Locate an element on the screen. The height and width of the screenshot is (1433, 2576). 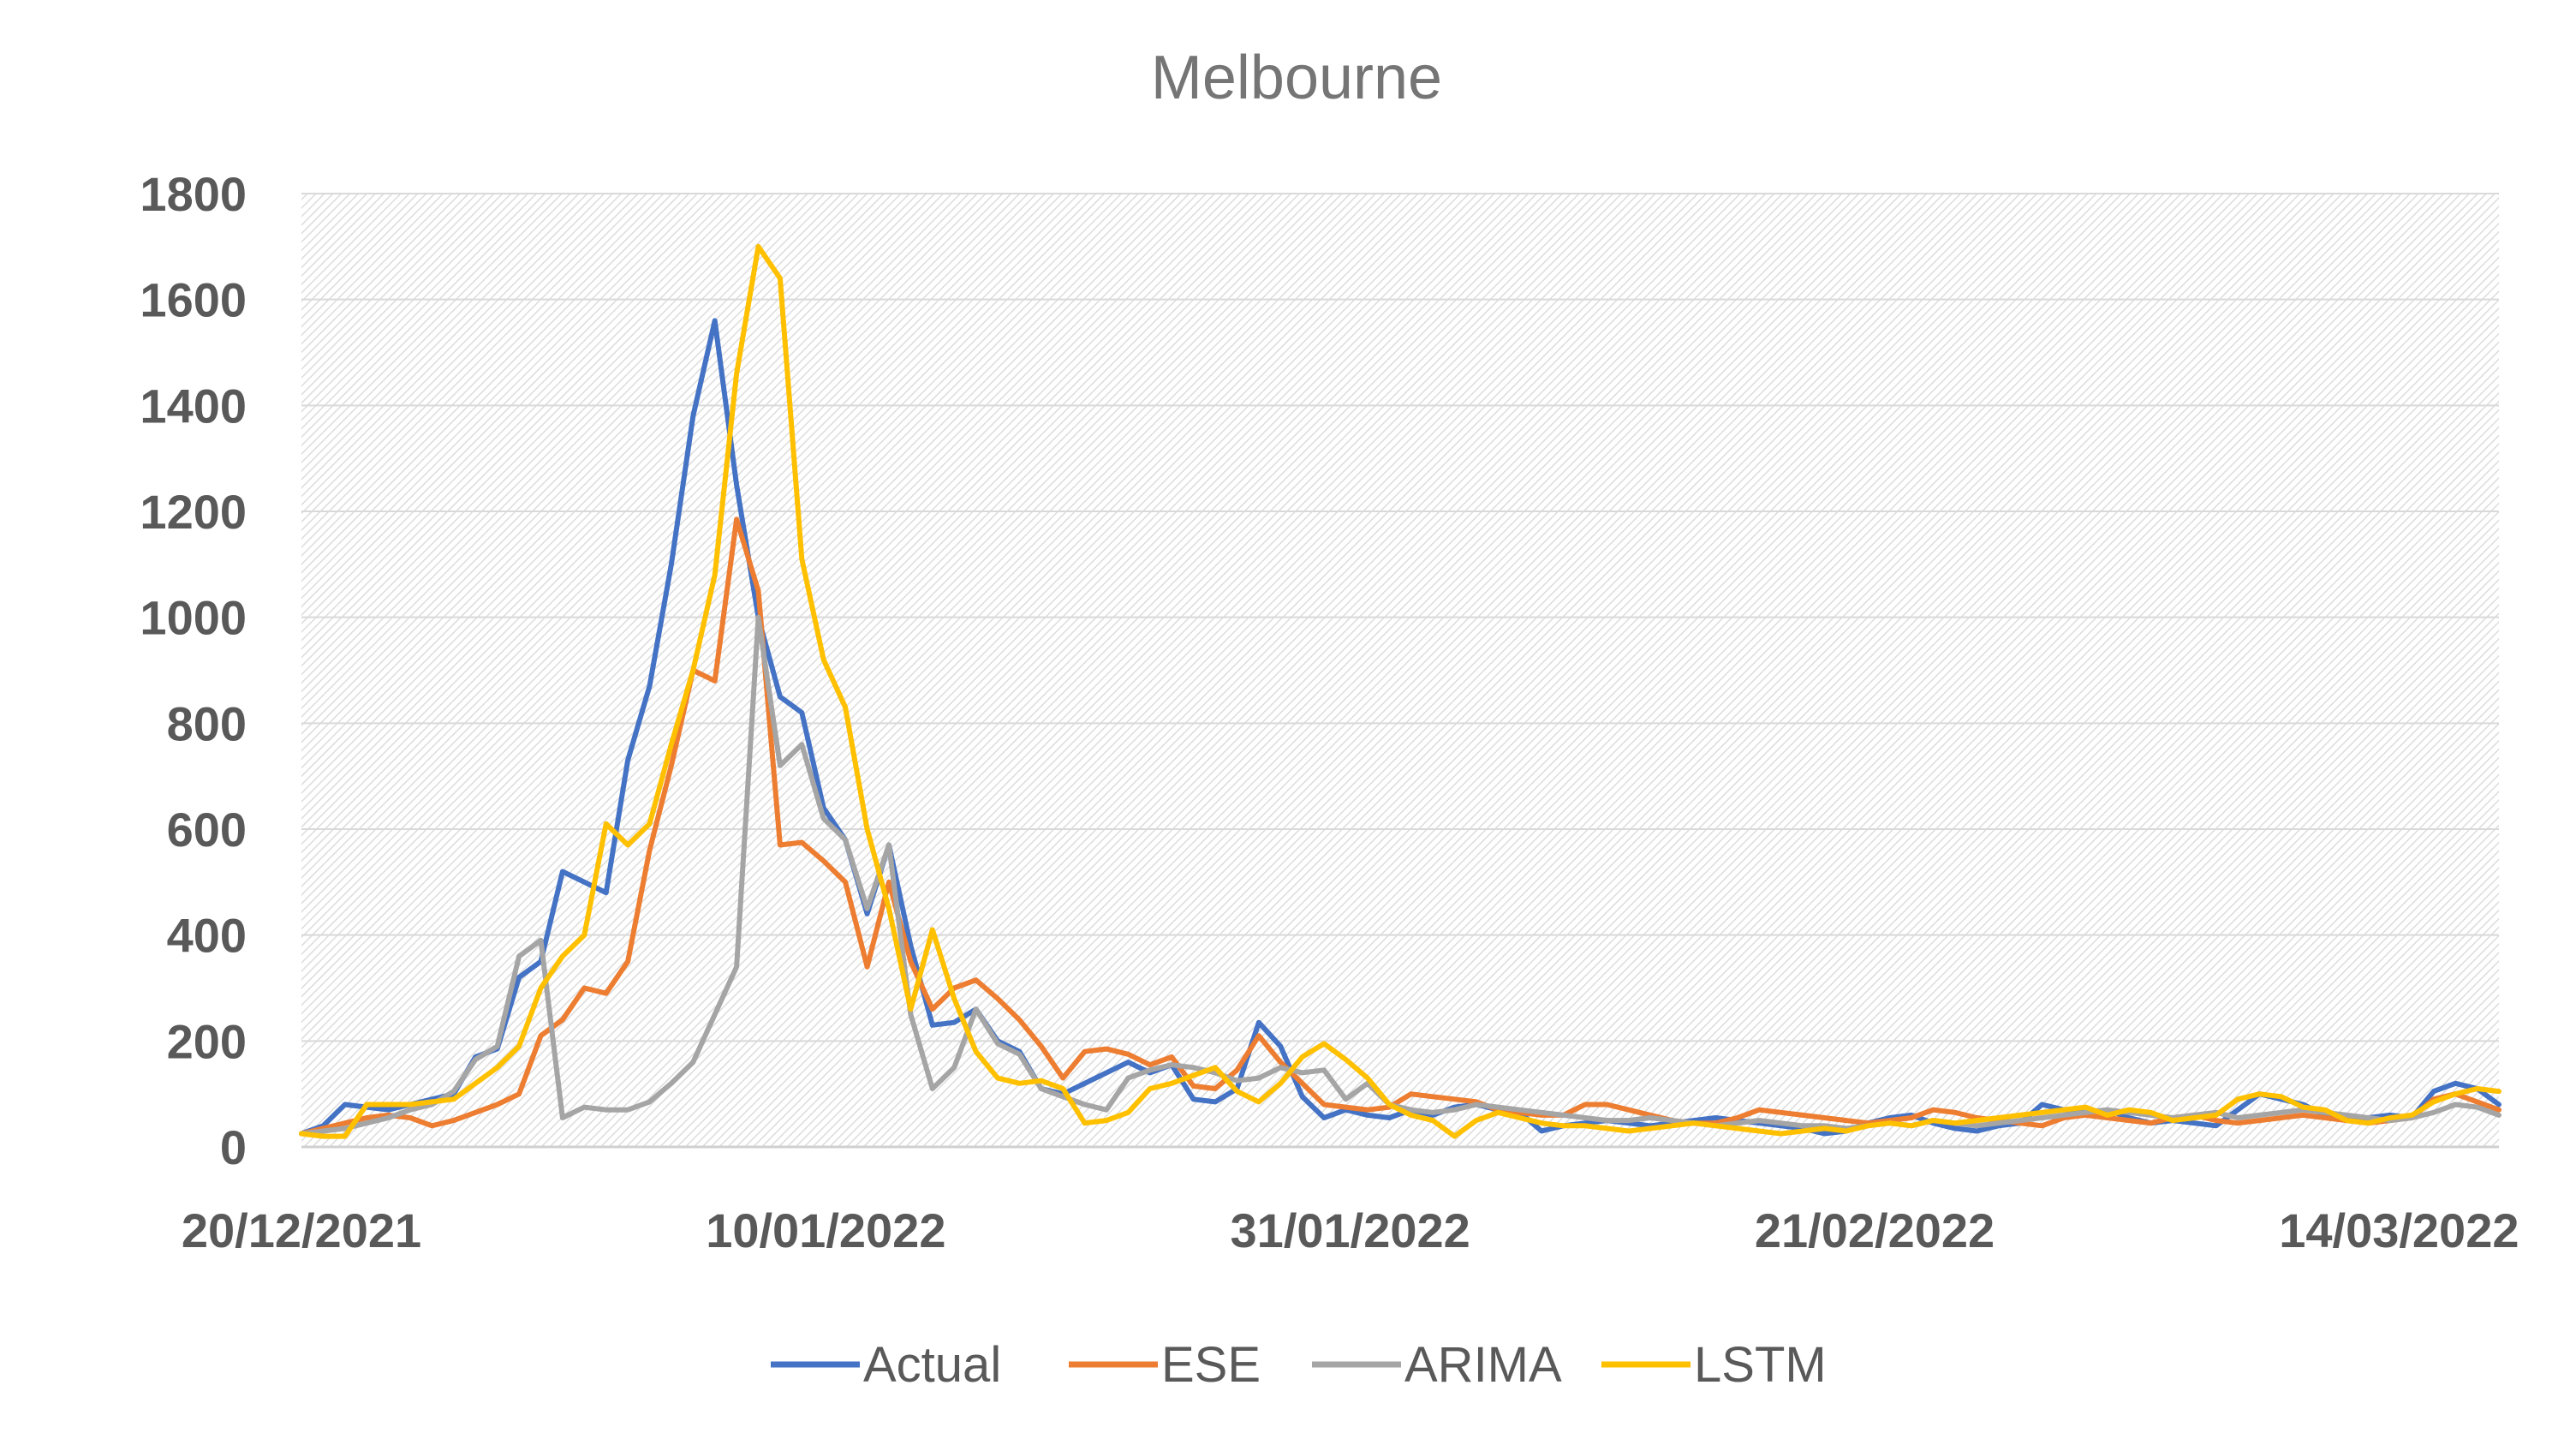
y-tick-label: 600 is located at coordinates (207, 830).